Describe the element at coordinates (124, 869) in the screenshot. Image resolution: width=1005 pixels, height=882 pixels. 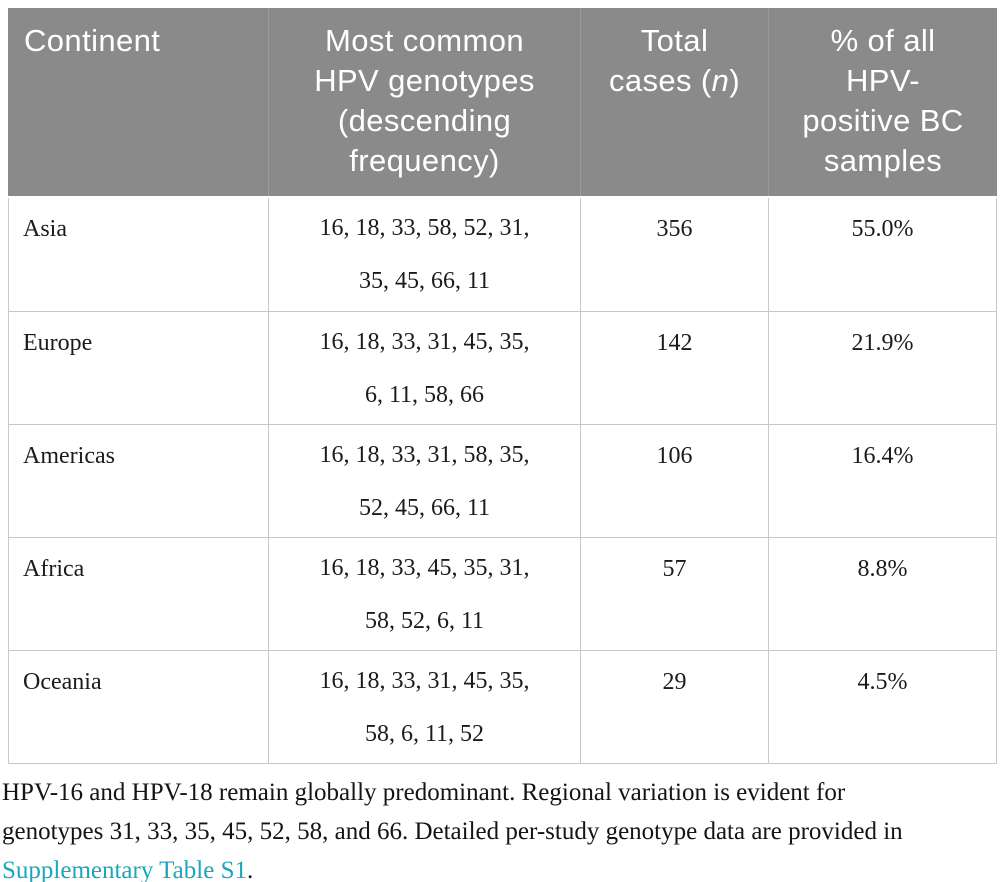
I see `supplementary-table-link: Supplementary Table S1` at that location.